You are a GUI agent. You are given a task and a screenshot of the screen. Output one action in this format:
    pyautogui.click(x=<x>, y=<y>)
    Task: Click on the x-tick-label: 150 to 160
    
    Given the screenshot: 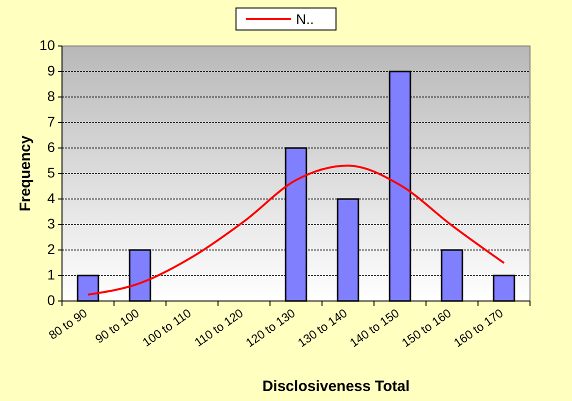 What is the action you would take?
    pyautogui.click(x=426, y=328)
    